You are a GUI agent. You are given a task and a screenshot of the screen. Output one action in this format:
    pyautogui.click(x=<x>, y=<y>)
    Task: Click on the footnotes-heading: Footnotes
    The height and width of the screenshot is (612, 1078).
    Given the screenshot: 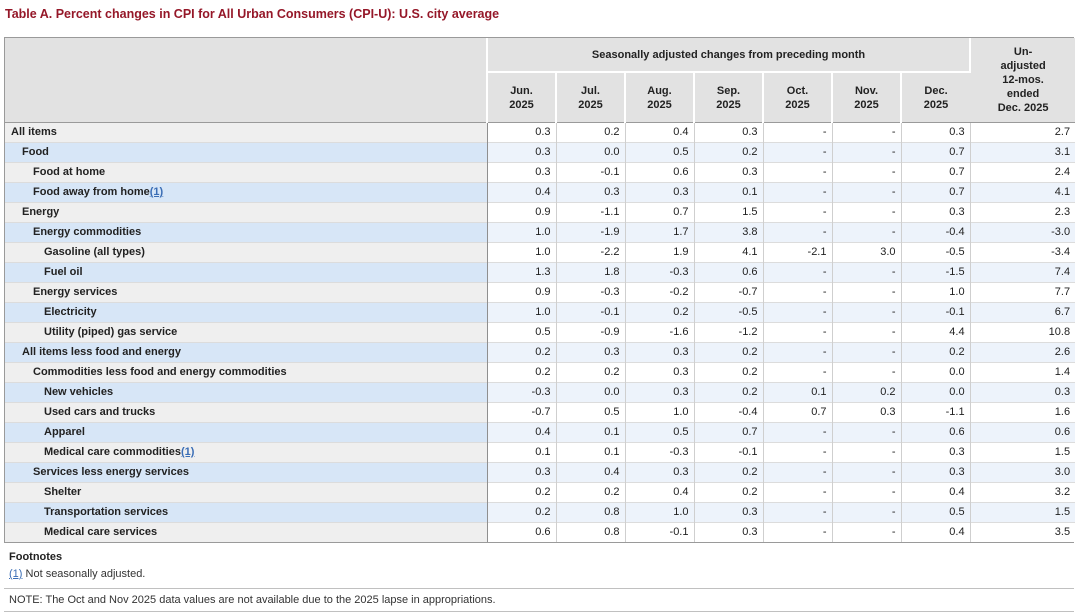 What is the action you would take?
    pyautogui.click(x=36, y=557)
    